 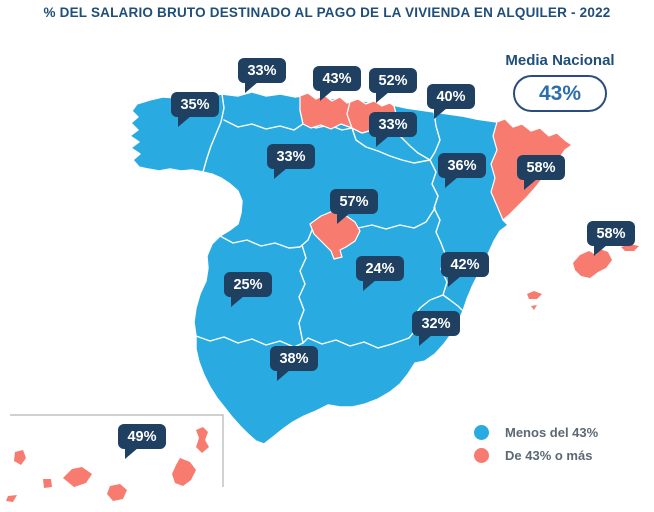 I want to click on badge-comunidad-valenciana: 42%, so click(x=465, y=269).